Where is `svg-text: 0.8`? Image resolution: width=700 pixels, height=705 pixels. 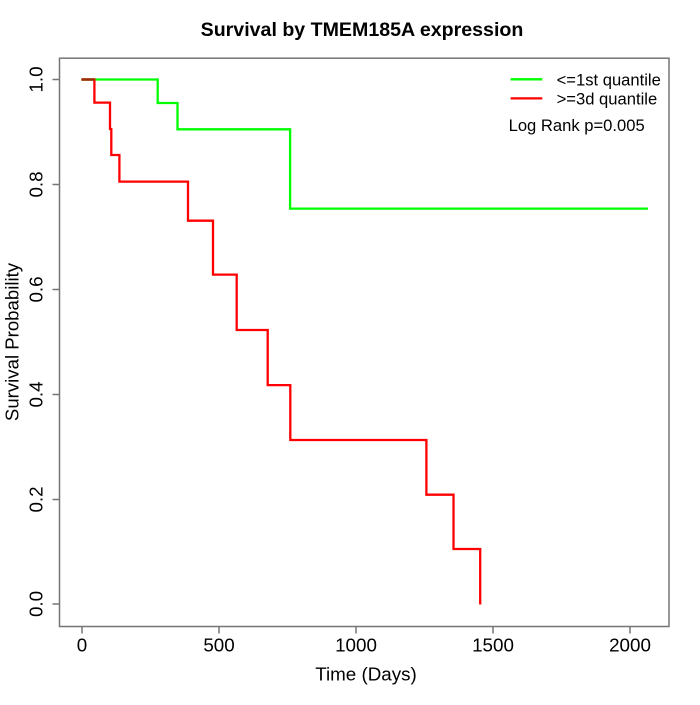 svg-text: 0.8 is located at coordinates (36, 184).